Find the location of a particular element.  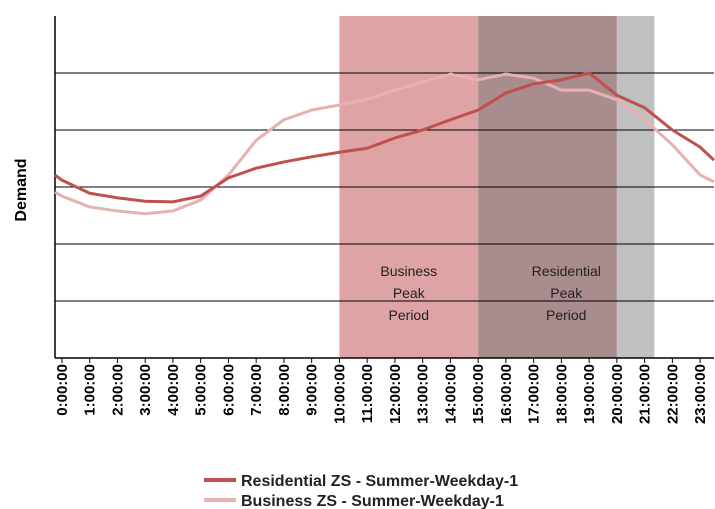

x-tick-label: 3:00:00 is located at coordinates (145, 390).